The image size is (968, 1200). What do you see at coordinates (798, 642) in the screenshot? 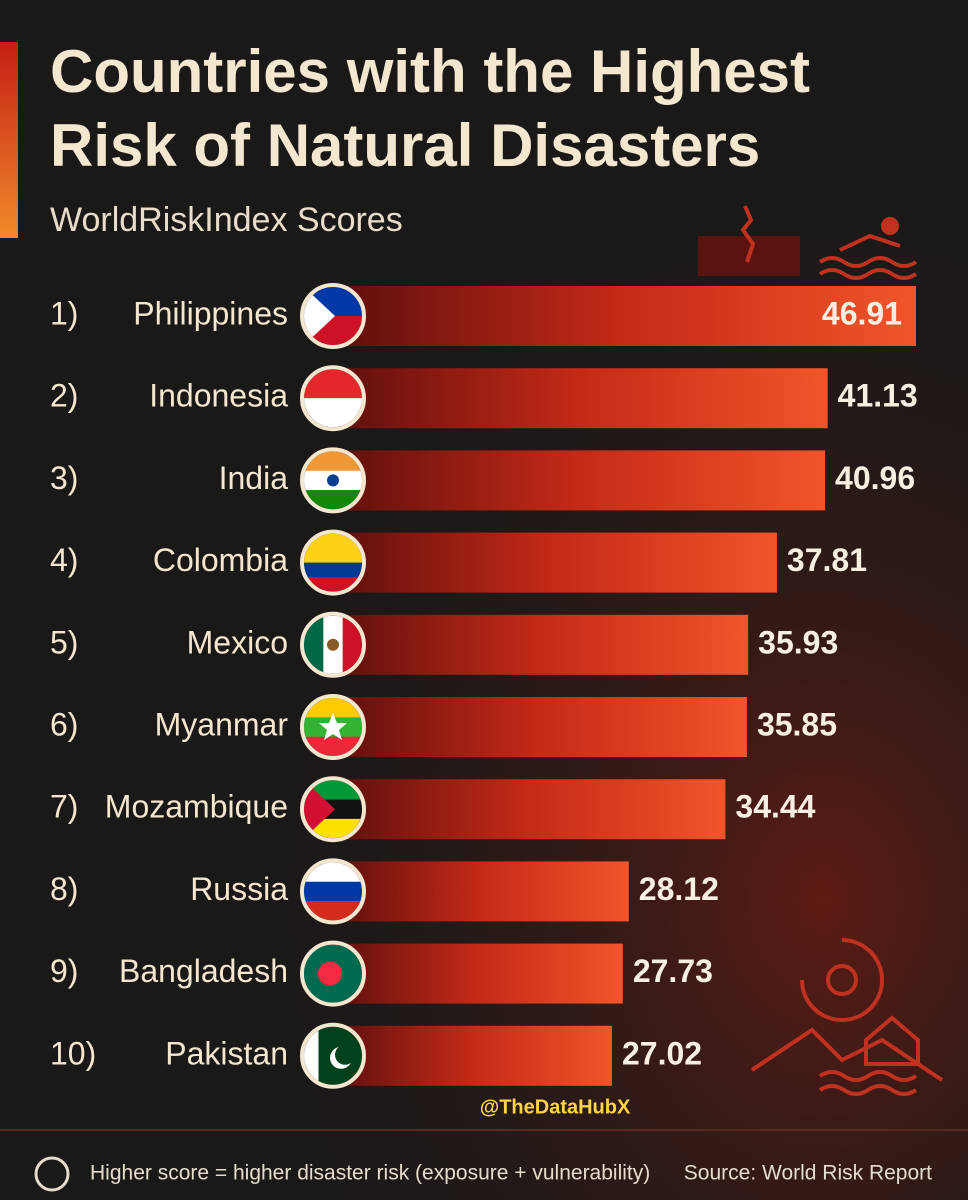
I see `value-label: 35.93` at bounding box center [798, 642].